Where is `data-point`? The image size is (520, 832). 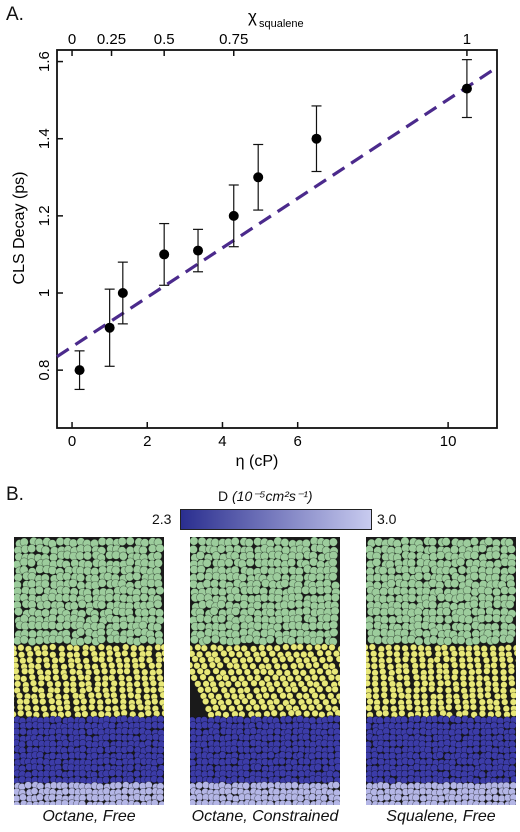 data-point is located at coordinates (233, 215).